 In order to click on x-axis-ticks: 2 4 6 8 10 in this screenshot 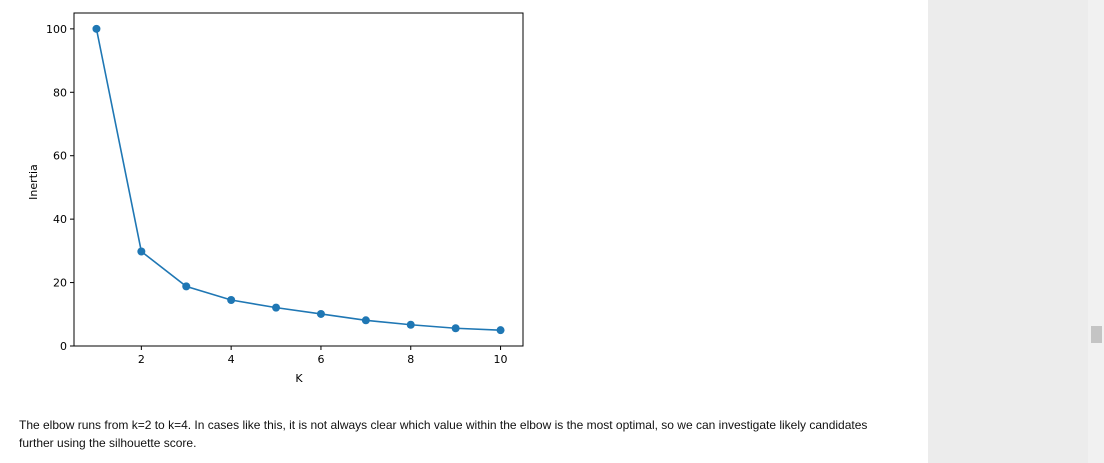, I will do `click(323, 356)`.